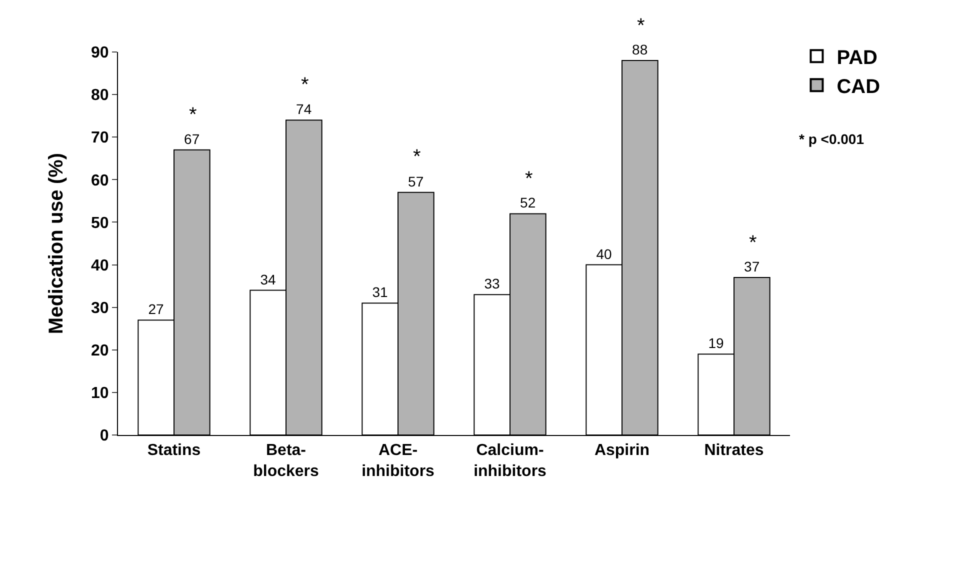  I want to click on x-tick-label: Beta- blockers, so click(286, 461).